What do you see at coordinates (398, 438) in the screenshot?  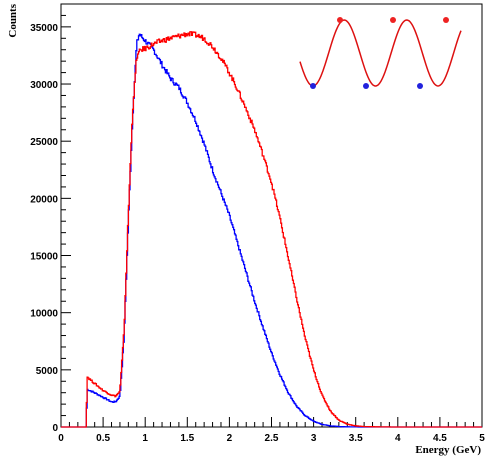 I see `x-tick-label: 4` at bounding box center [398, 438].